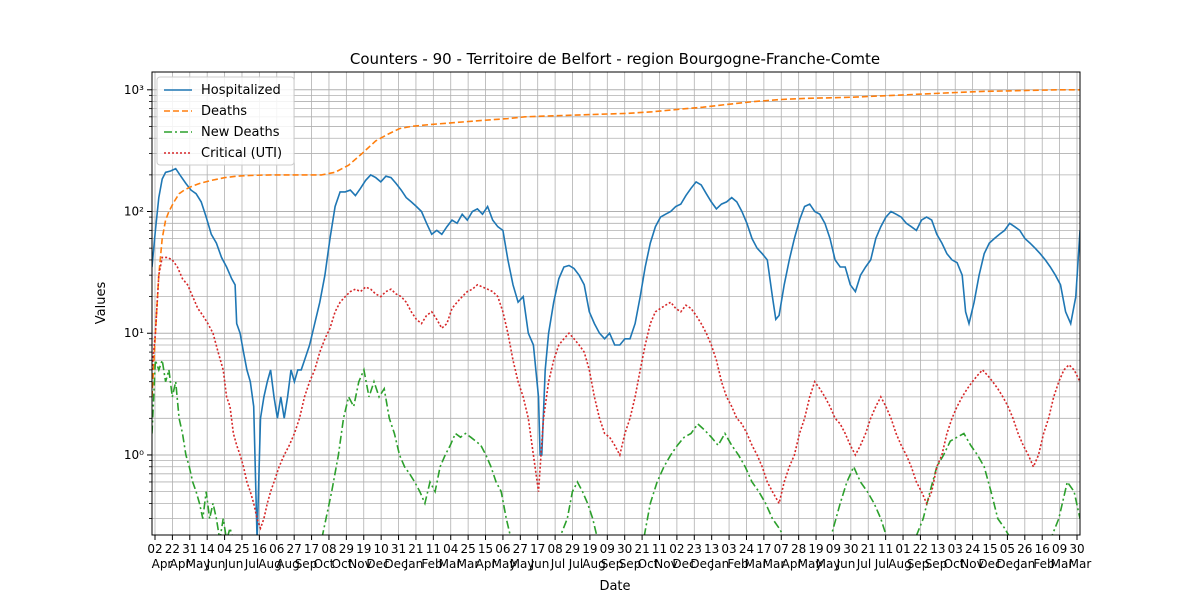  I want to click on y-axis: 10⁰ 10¹ 10² 10³, so click(138, 301).